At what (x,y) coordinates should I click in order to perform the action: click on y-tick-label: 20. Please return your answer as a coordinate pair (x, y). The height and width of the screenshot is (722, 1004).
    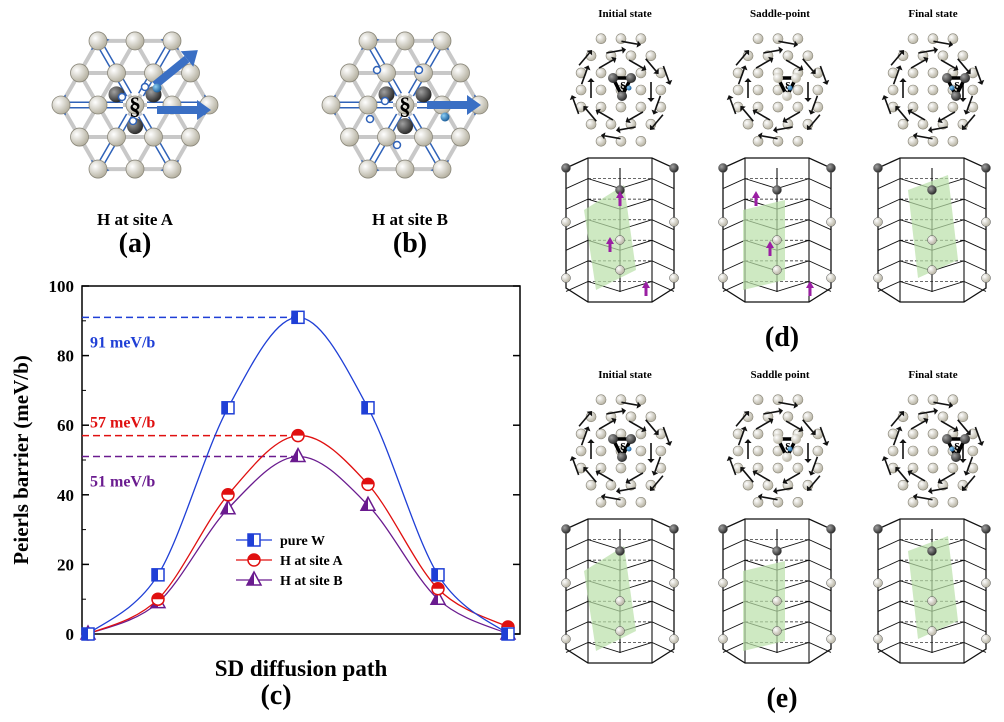
    Looking at the image, I should click on (65, 564).